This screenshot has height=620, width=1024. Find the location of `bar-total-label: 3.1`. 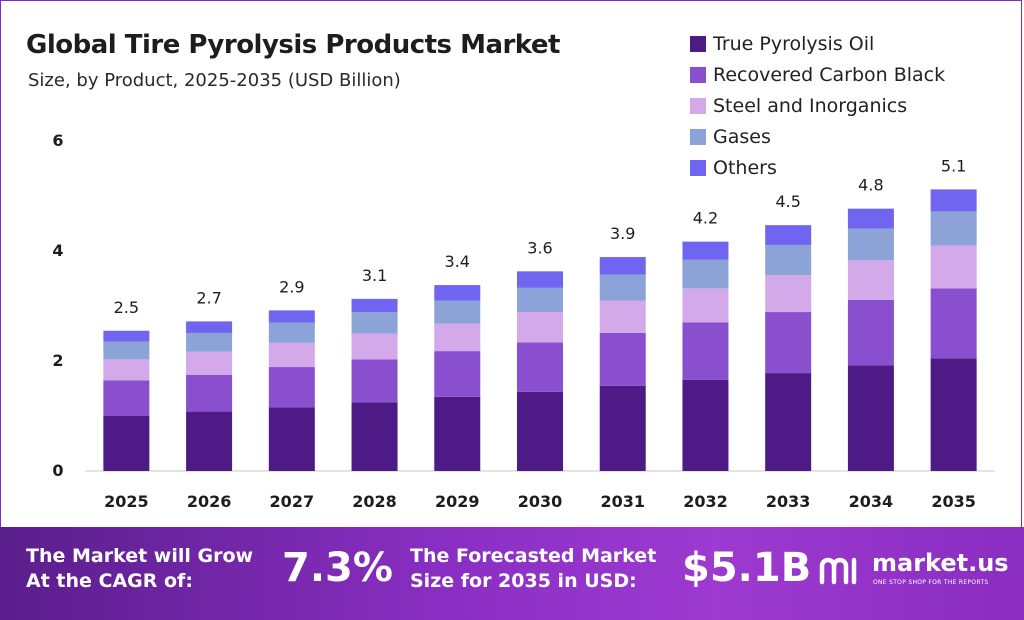

bar-total-label: 3.1 is located at coordinates (374, 275).